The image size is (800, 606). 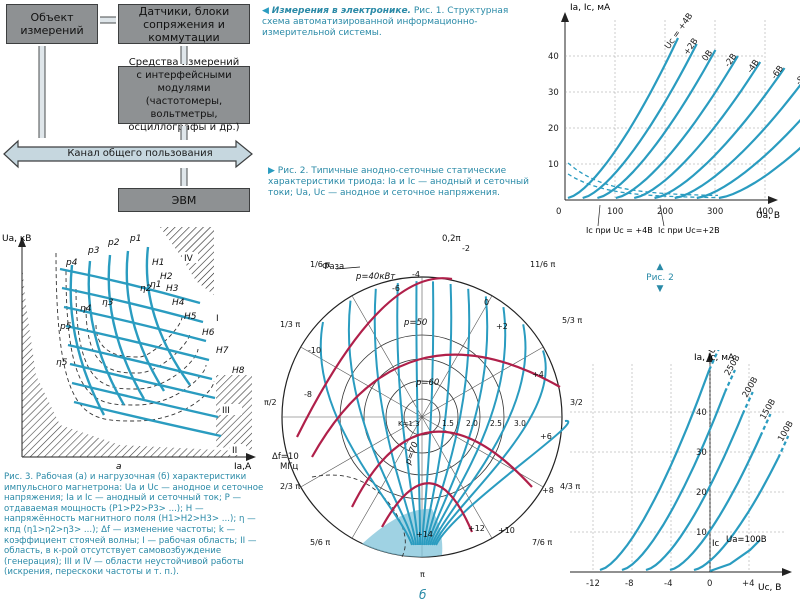 What do you see at coordinates (748, 584) in the screenshot?
I see `fig2-bottom-xtick: +4` at bounding box center [748, 584].